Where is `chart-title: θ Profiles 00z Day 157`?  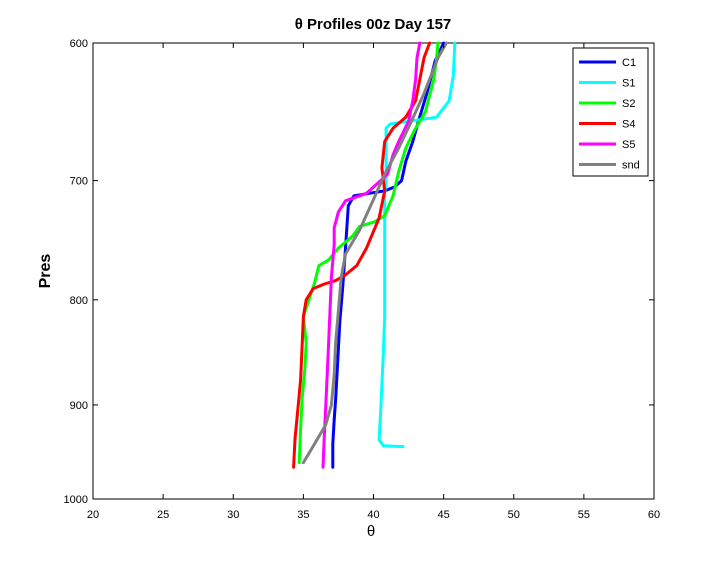
chart-title: θ Profiles 00z Day 157 is located at coordinates (373, 24).